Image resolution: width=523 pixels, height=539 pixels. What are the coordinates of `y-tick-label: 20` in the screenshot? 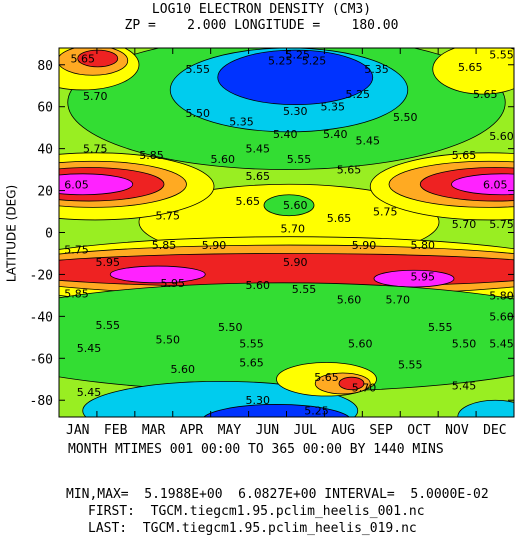 It's located at (45, 192).